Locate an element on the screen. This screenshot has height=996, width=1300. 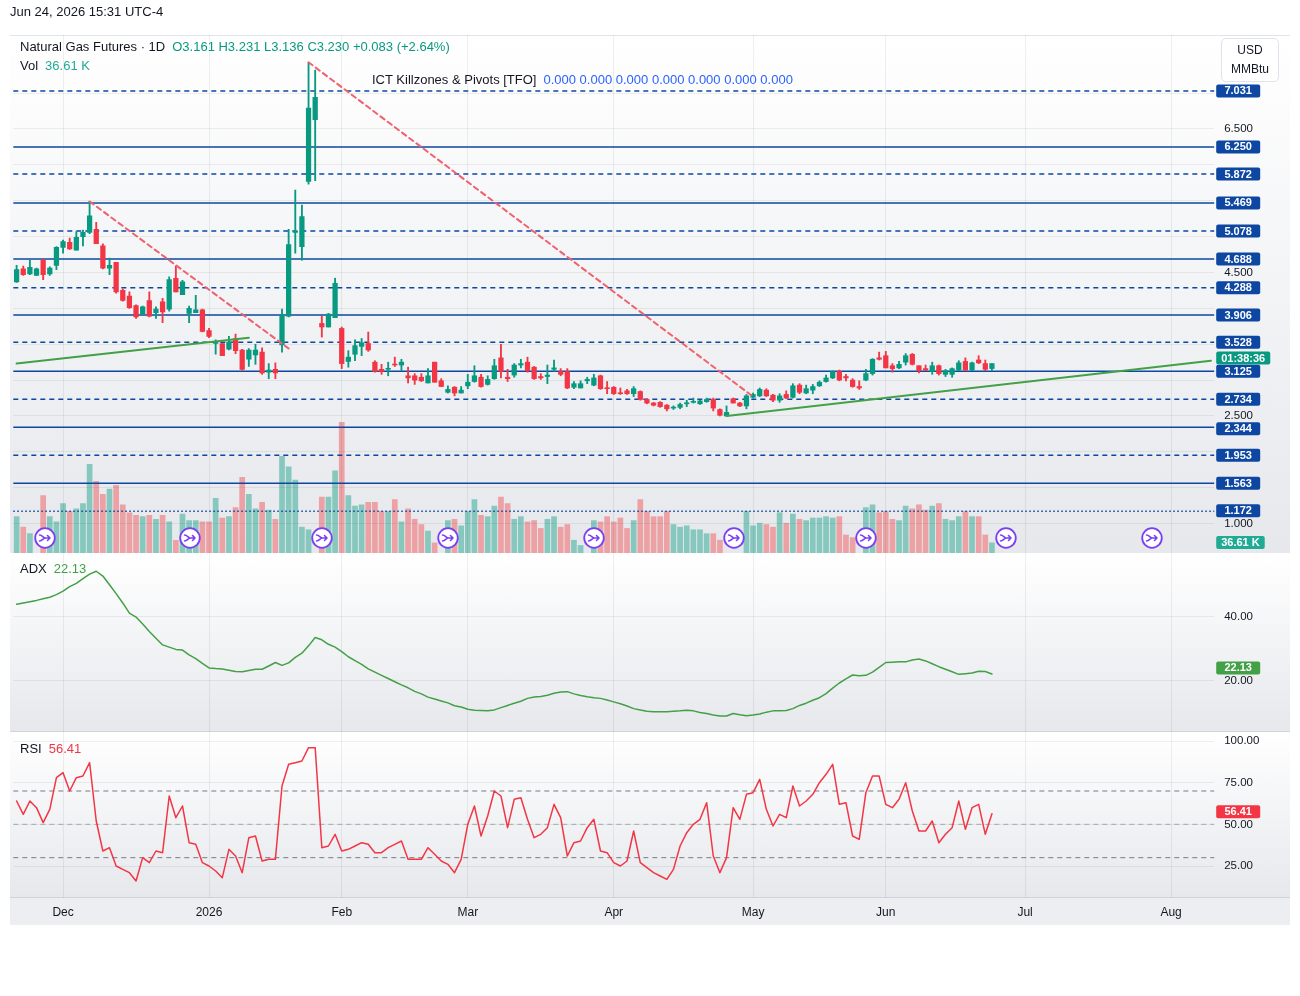
chart-subtitle: O3.161 H3.231 L3.136 C3.230 +0.083 (+2.64%) is located at coordinates (311, 46).